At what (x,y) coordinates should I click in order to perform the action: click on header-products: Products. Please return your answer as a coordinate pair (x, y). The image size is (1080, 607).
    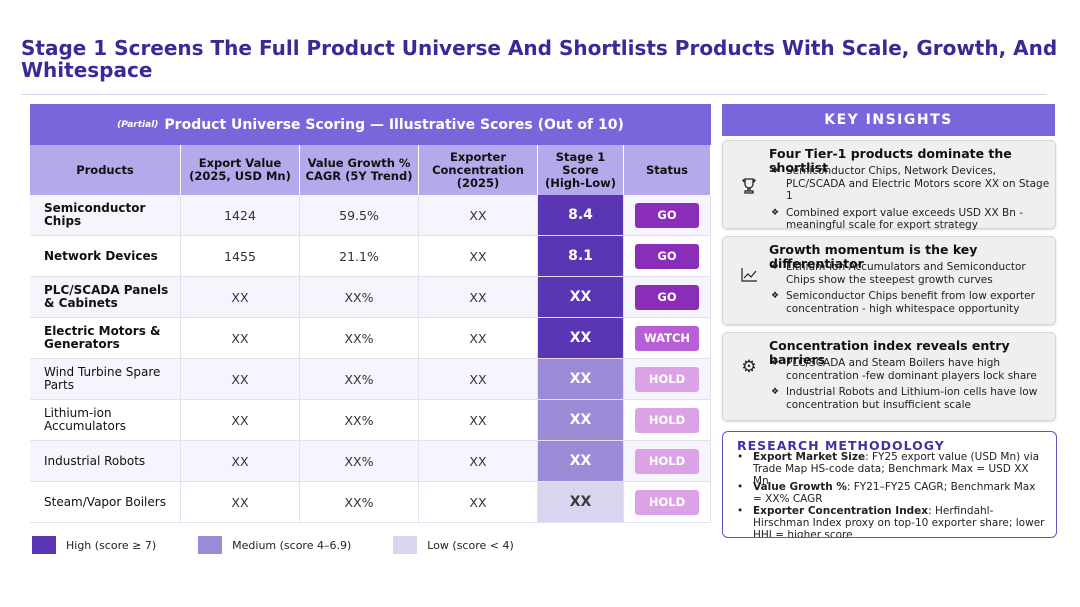
    Looking at the image, I should click on (105, 170).